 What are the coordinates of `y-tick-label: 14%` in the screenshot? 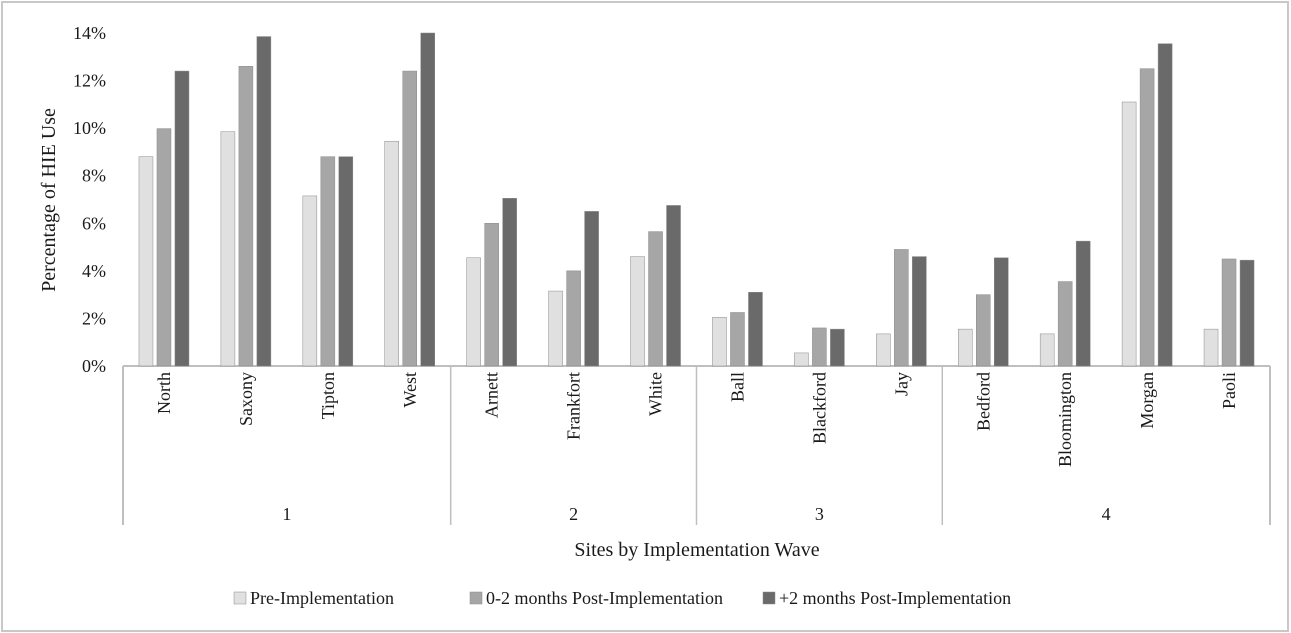 It's located at (89, 33).